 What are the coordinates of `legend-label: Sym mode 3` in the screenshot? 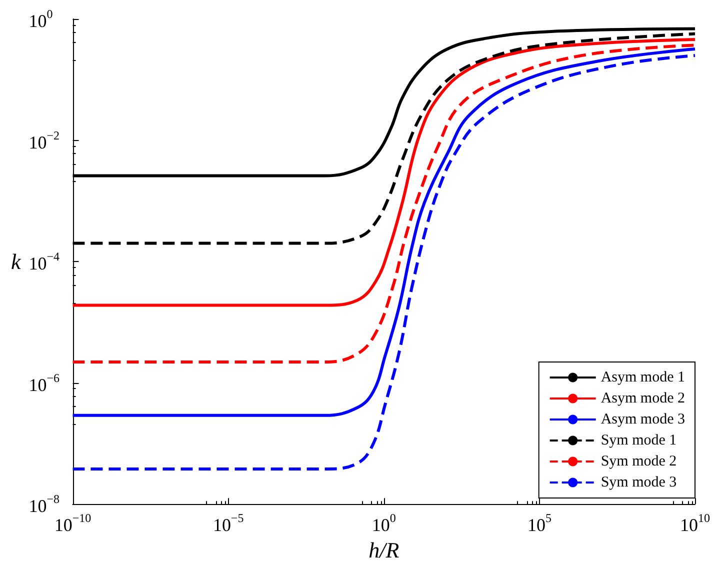 It's located at (638, 482).